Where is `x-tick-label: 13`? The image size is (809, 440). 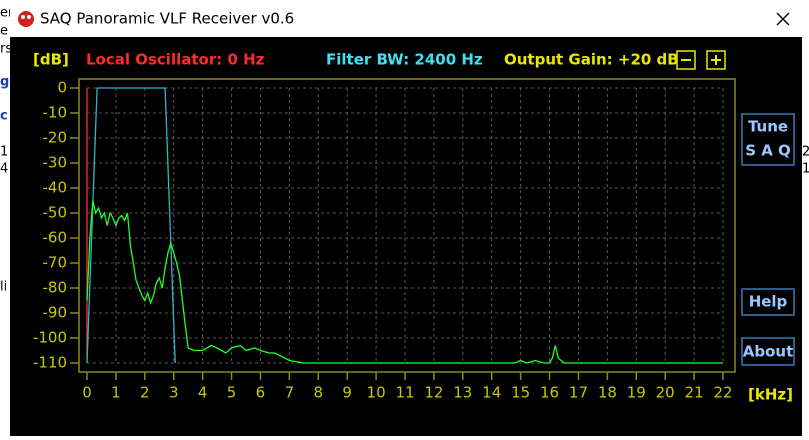
x-tick-label: 13 is located at coordinates (462, 393).